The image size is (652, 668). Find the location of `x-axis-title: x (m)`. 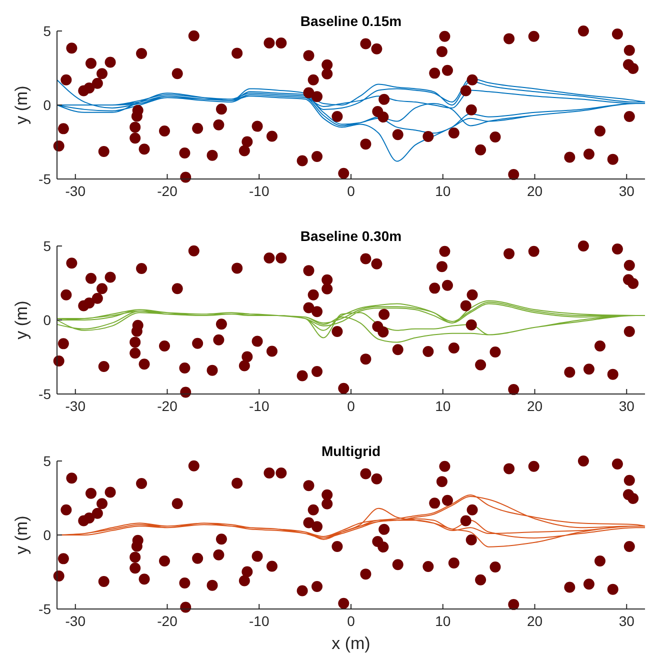

x-axis-title: x (m) is located at coordinates (351, 643).